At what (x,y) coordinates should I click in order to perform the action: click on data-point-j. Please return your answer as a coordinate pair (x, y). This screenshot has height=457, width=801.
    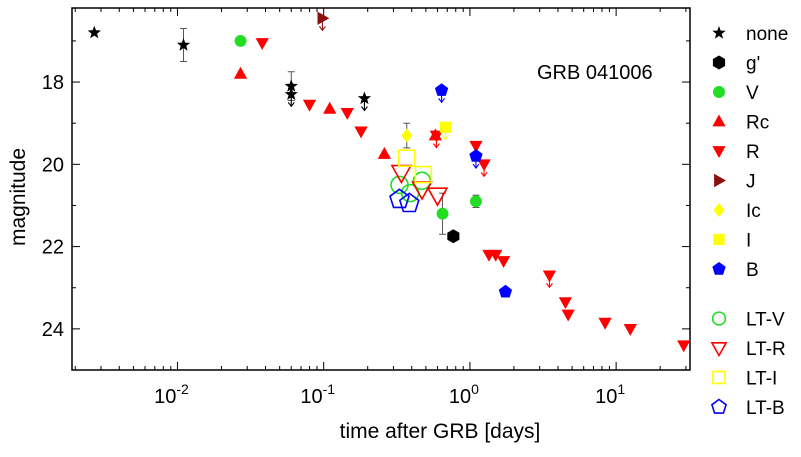
    Looking at the image, I should click on (323, 18).